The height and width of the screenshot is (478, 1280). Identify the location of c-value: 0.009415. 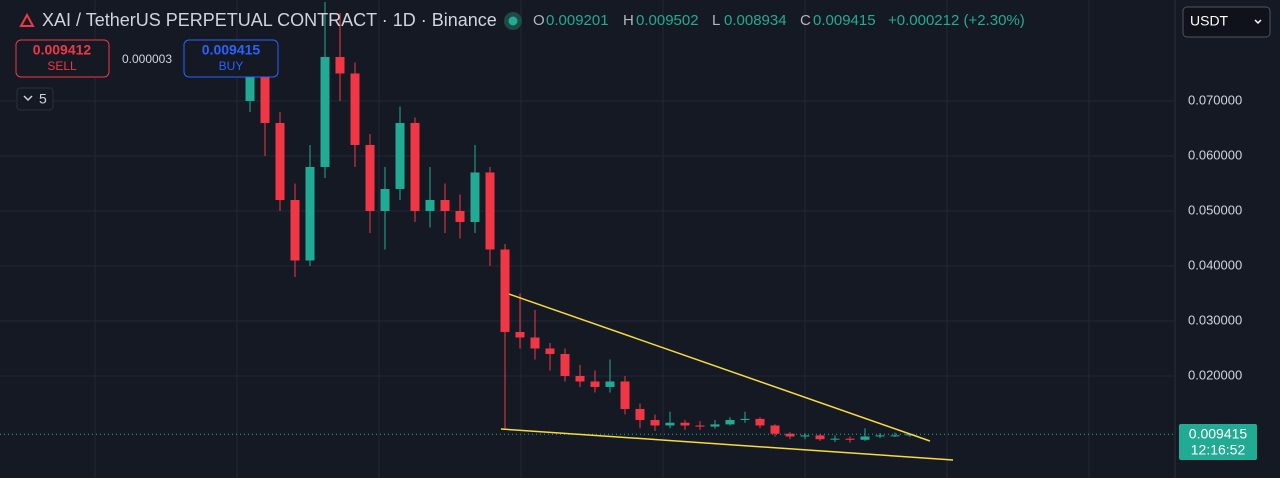
(844, 20).